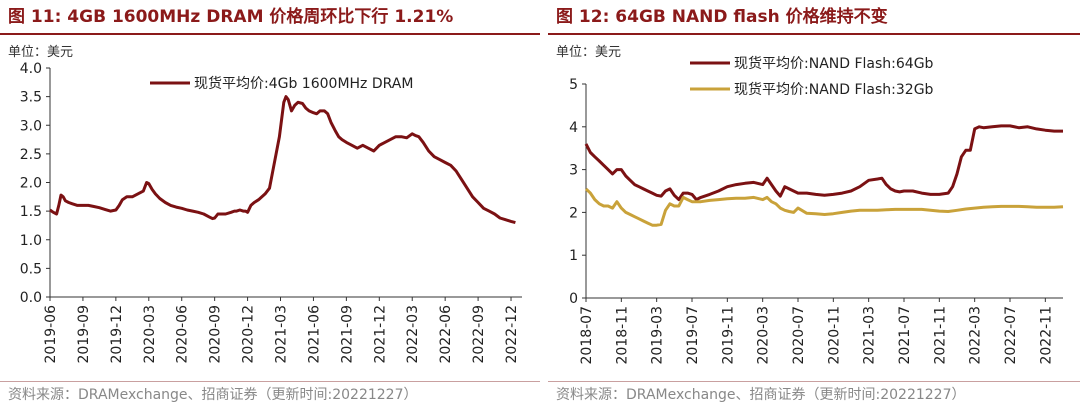 This screenshot has width=1080, height=409. I want to click on x-tick-label: 2021-06, so click(314, 334).